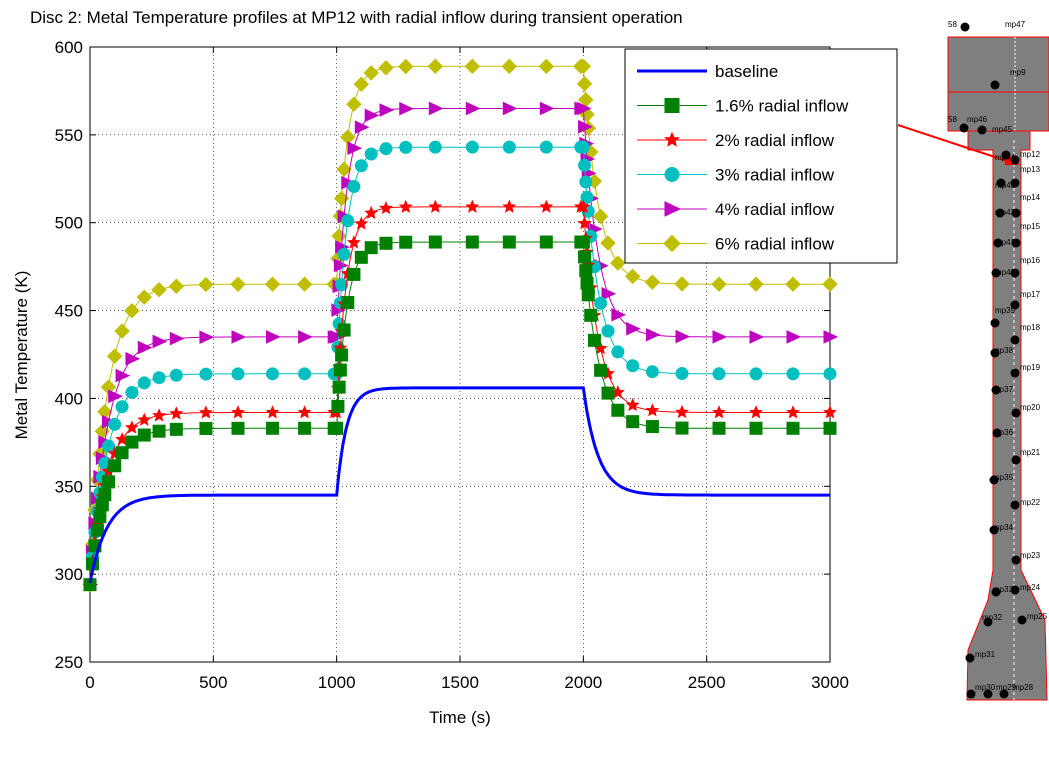 This screenshot has height=757, width=1049. What do you see at coordinates (1016, 413) in the screenshot?
I see `measurement-point-mp20` at bounding box center [1016, 413].